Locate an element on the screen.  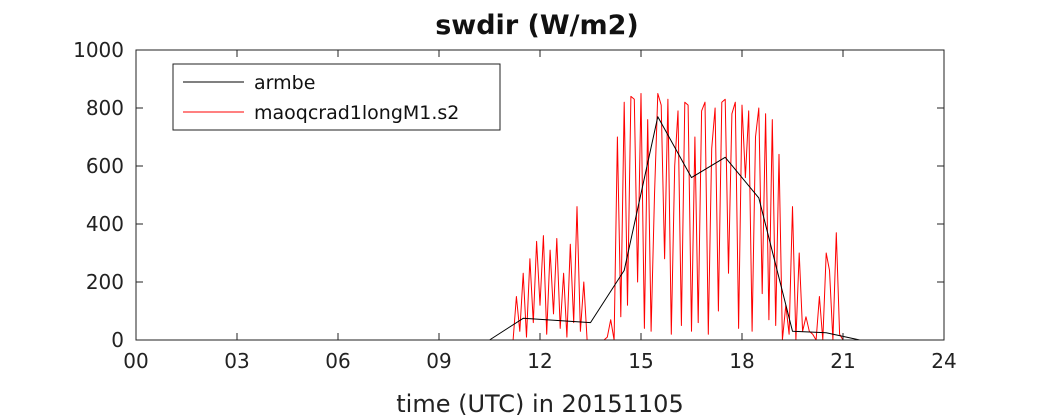
y-tick-label: 1000 is located at coordinates (98, 50).